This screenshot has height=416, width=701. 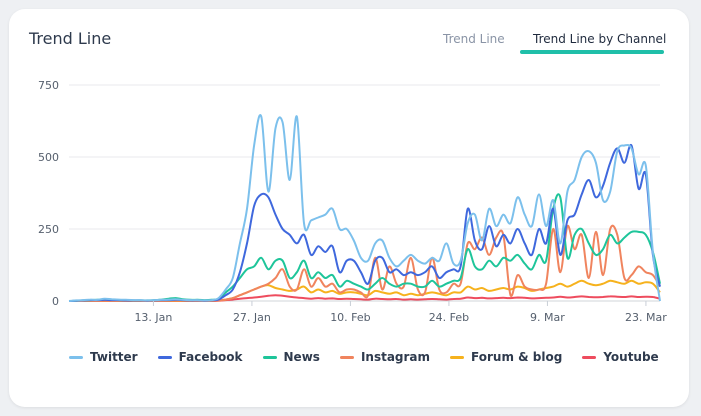 I want to click on x-tick-label: 9. Mar, so click(x=547, y=317).